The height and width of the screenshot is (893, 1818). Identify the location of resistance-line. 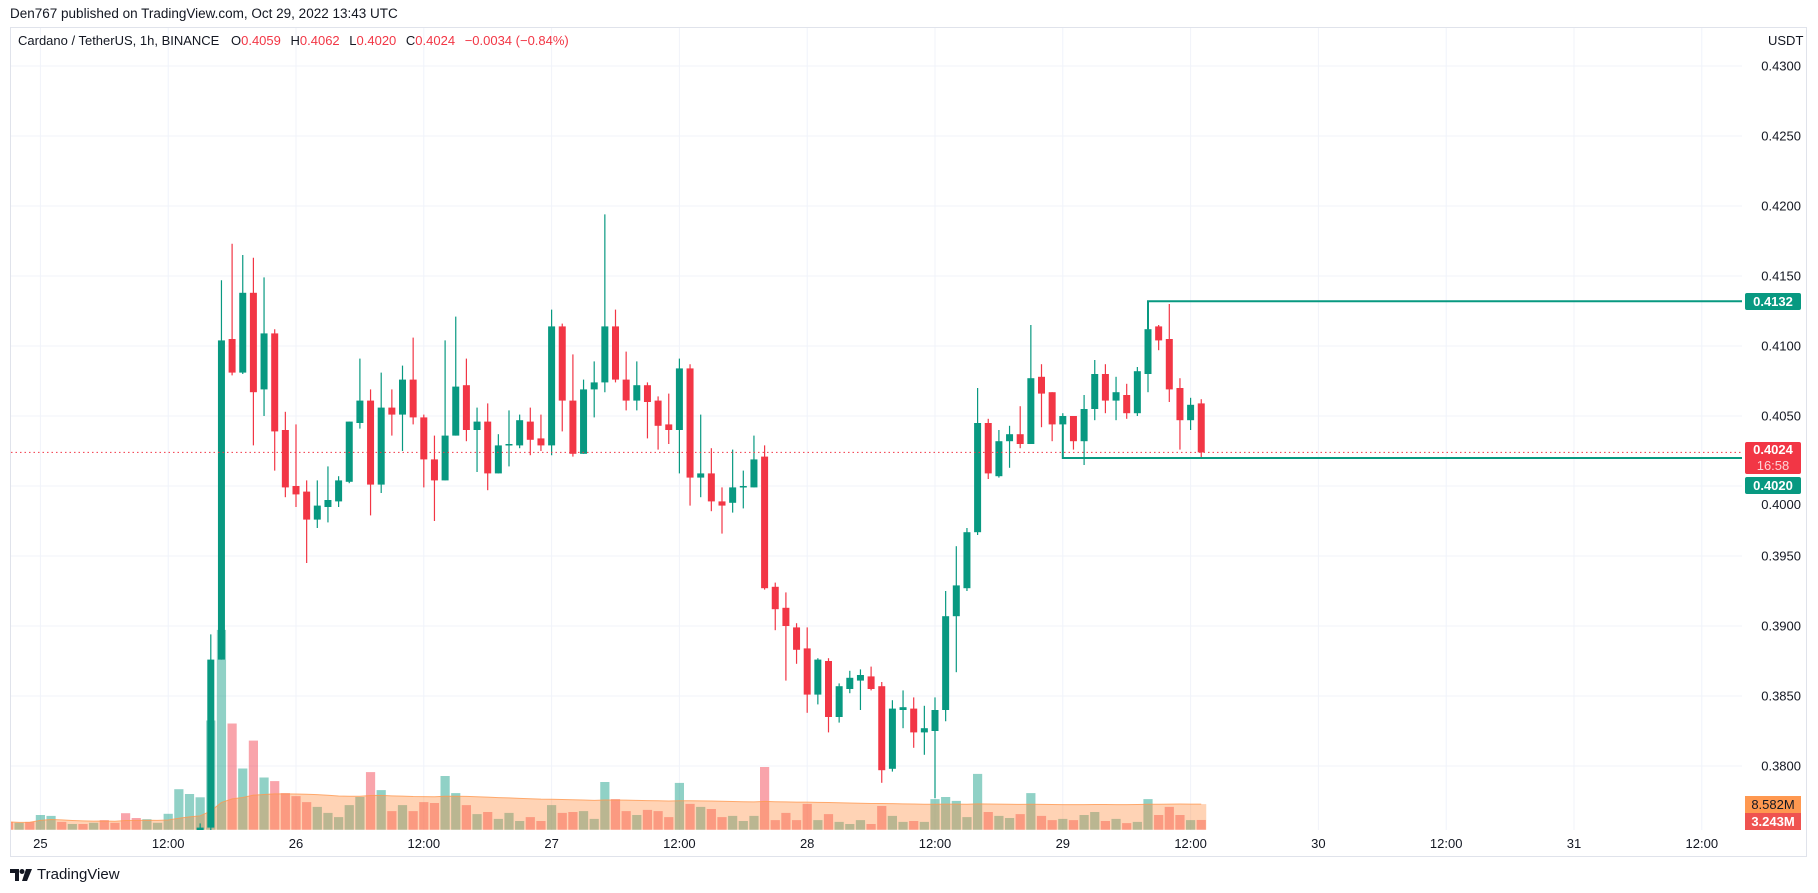
(1444, 315).